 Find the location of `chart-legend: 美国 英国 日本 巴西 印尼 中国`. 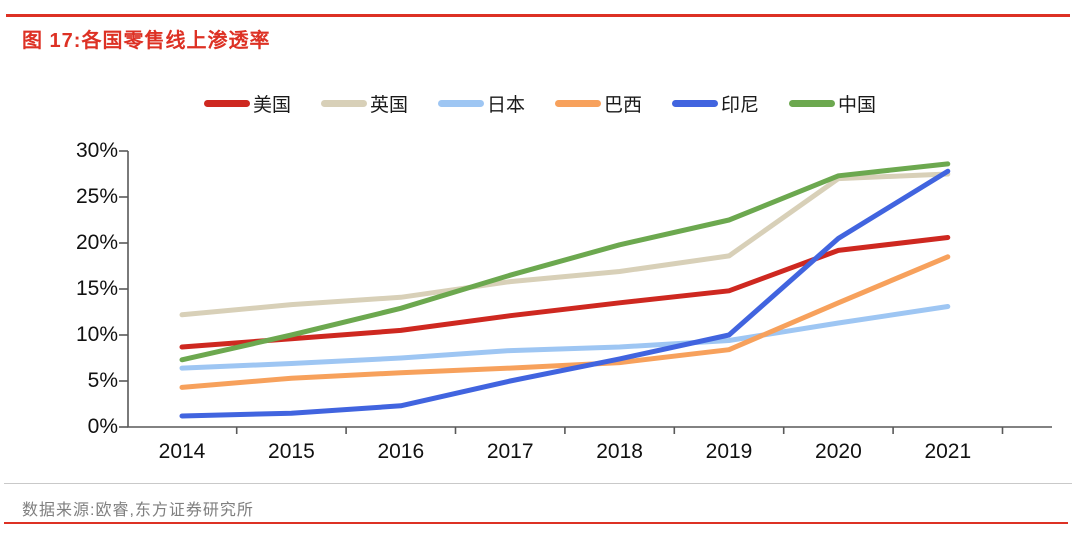

chart-legend: 美国 英国 日本 巴西 印尼 中国 is located at coordinates (540, 103).